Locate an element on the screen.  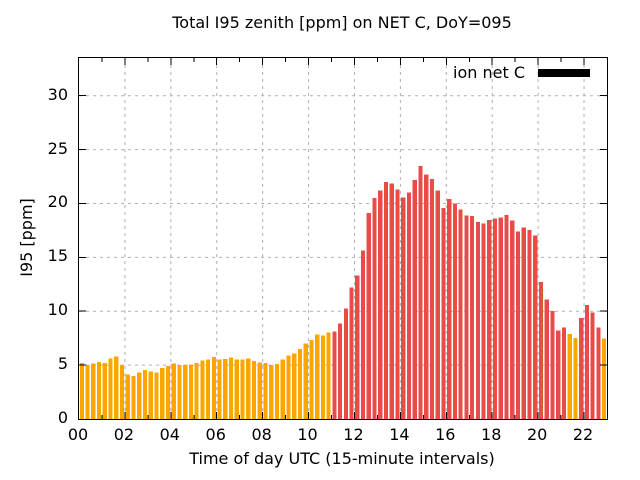
legend-swatch is located at coordinates (564, 72).